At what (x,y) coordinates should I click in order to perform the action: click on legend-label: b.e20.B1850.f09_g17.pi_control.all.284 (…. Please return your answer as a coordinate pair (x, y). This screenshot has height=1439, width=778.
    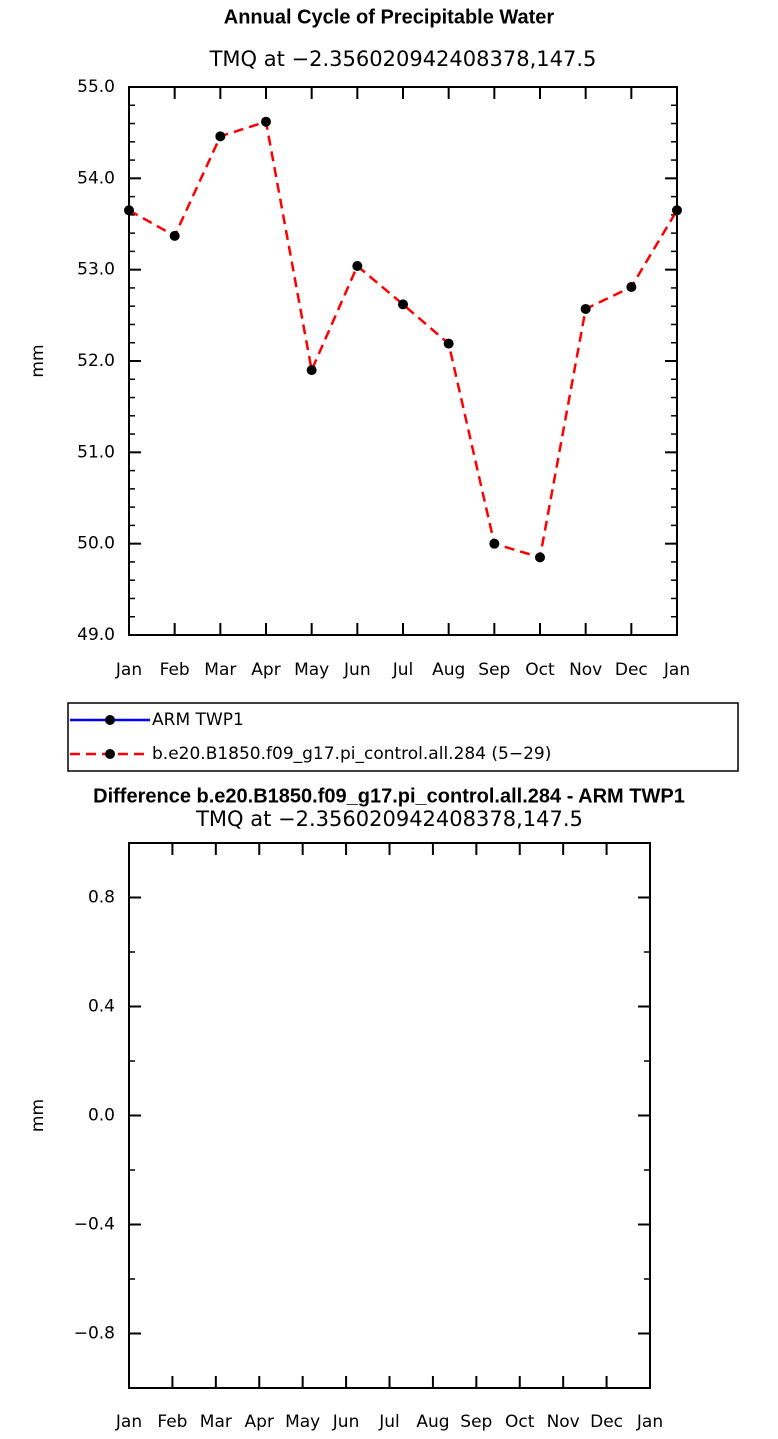
    Looking at the image, I should click on (351, 754).